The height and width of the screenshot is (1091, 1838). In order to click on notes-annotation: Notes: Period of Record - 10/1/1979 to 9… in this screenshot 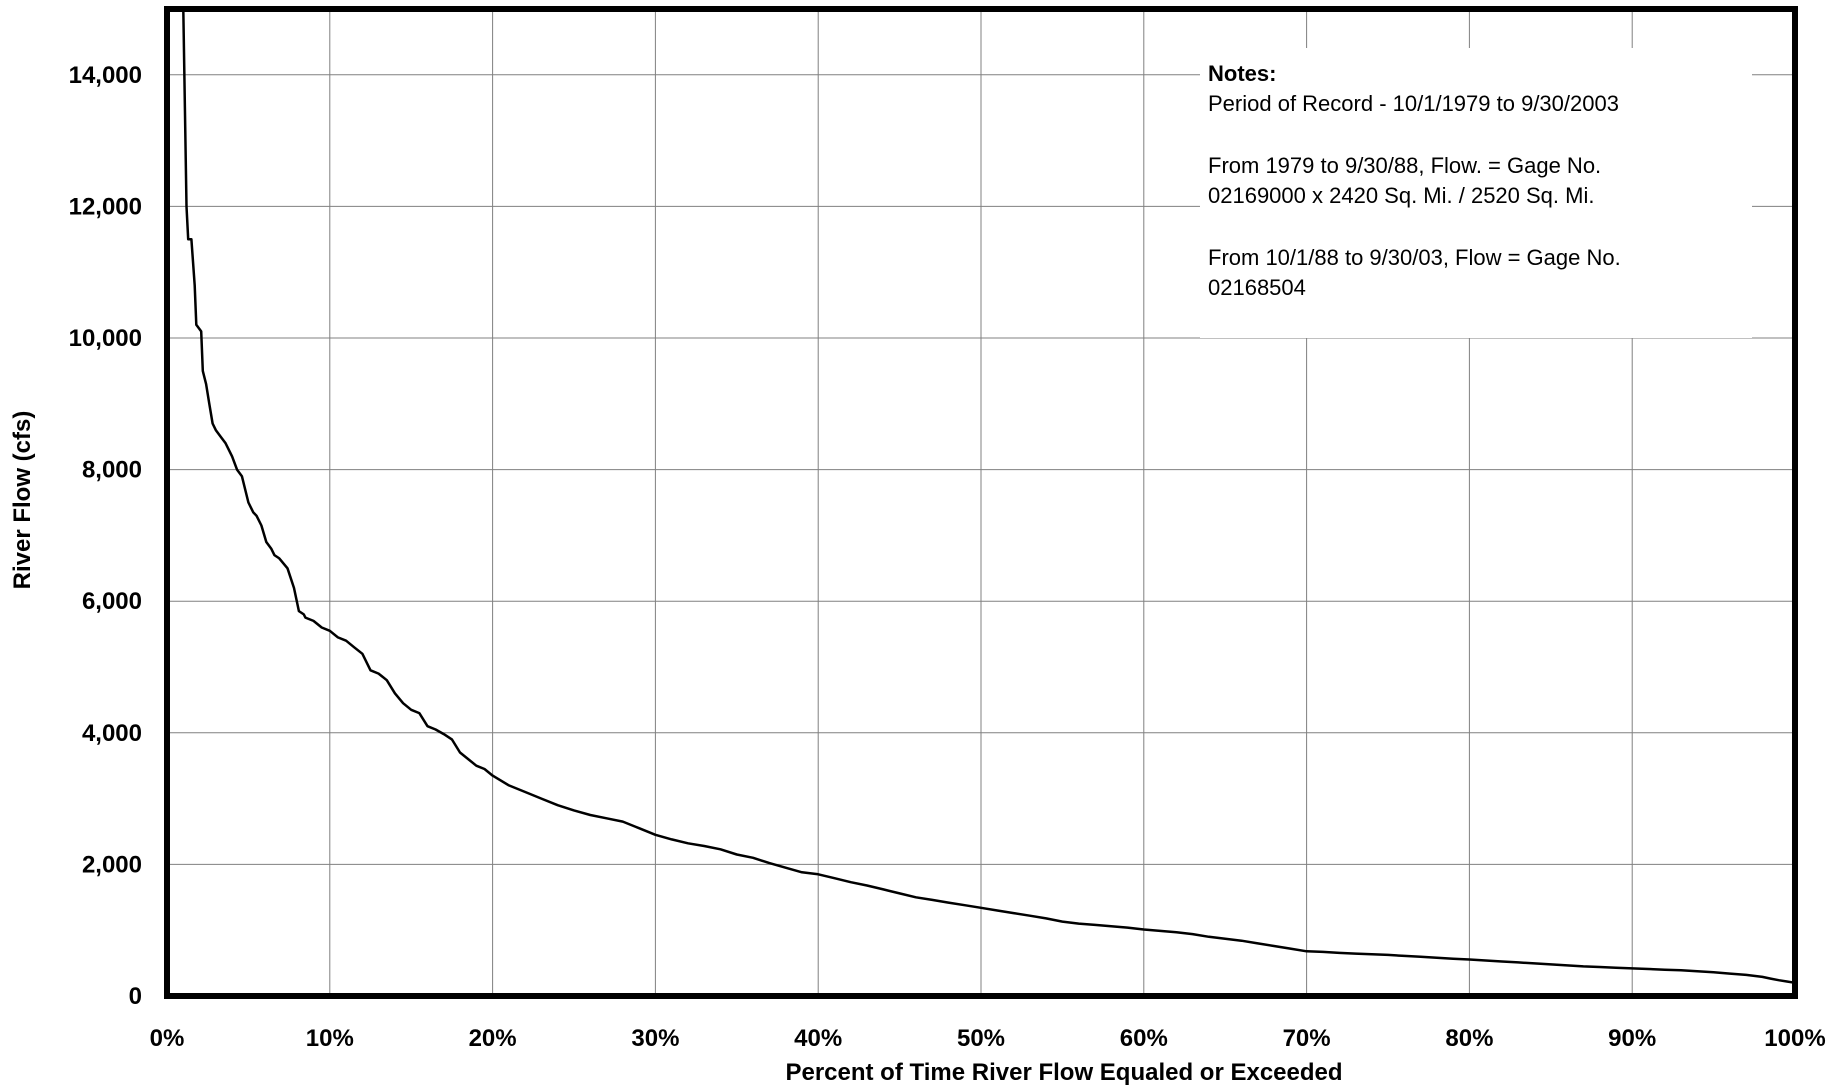, I will do `click(1476, 193)`.